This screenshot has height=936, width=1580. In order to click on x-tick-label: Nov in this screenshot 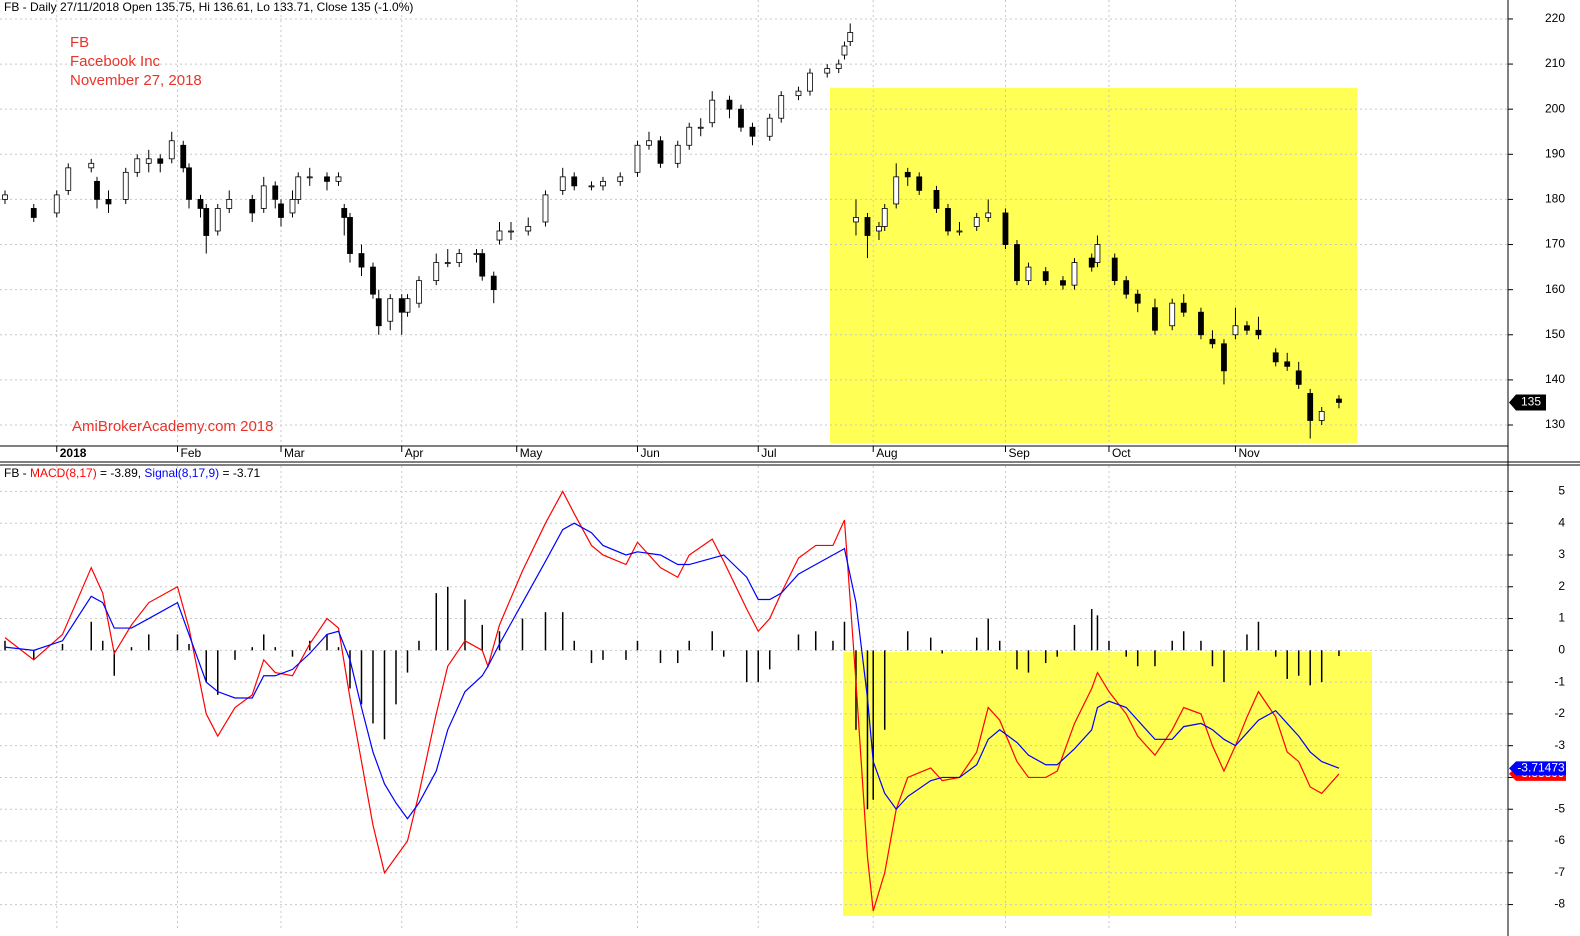, I will do `click(1248, 453)`.